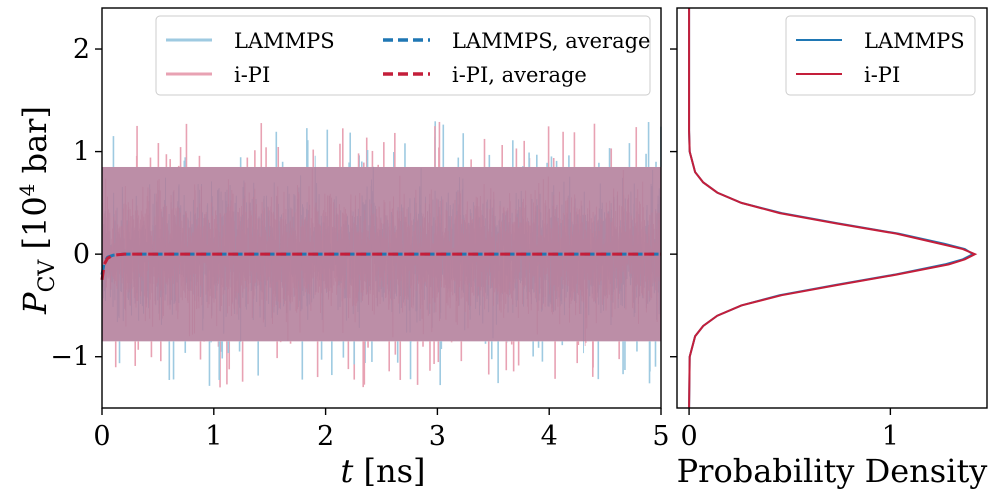 The height and width of the screenshot is (498, 996). What do you see at coordinates (380, 266) in the screenshot?
I see `average-i-pi-average` at bounding box center [380, 266].